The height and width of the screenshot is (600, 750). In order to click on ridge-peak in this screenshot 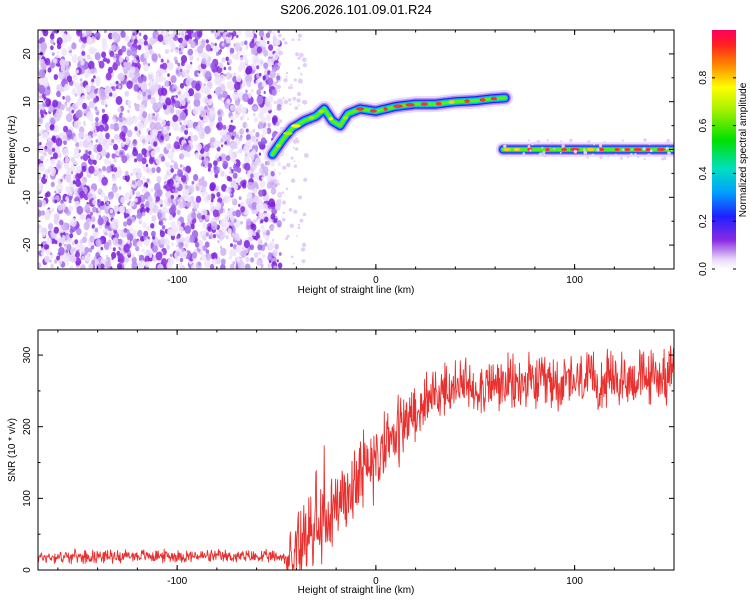, I will do `click(424, 104)`.